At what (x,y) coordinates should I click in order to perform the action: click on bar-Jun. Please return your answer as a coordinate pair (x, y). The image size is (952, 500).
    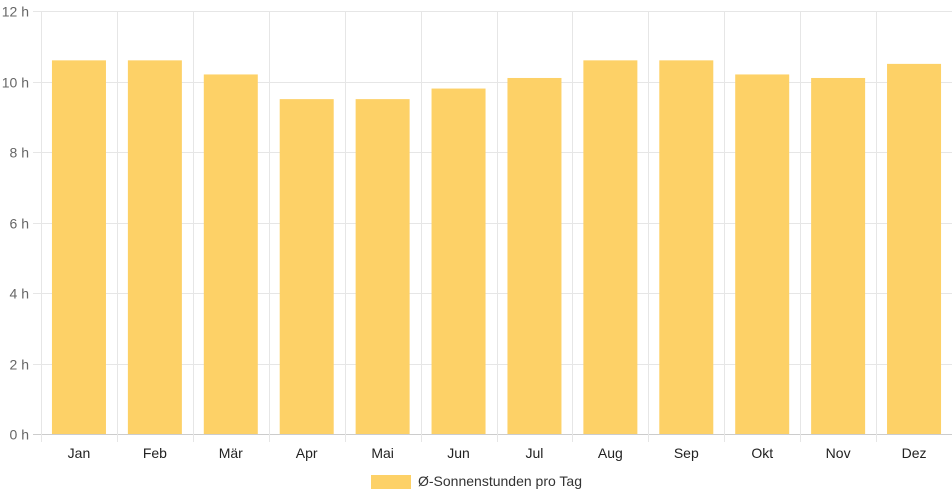
    Looking at the image, I should click on (458, 261).